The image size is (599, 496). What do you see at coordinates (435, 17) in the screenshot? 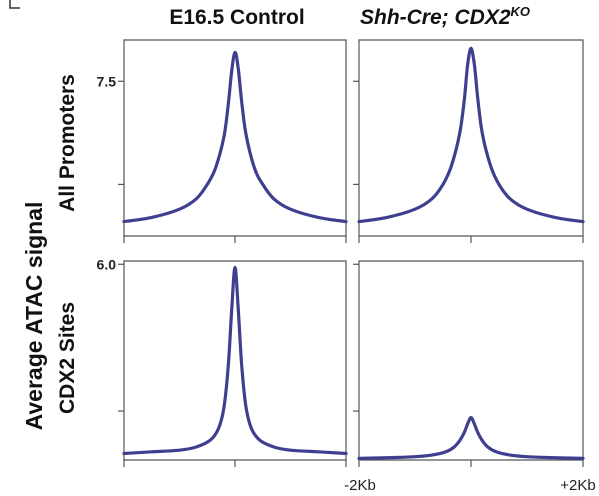
I see `column-title-knockout-main: Shh-Cre; CDX2` at bounding box center [435, 17].